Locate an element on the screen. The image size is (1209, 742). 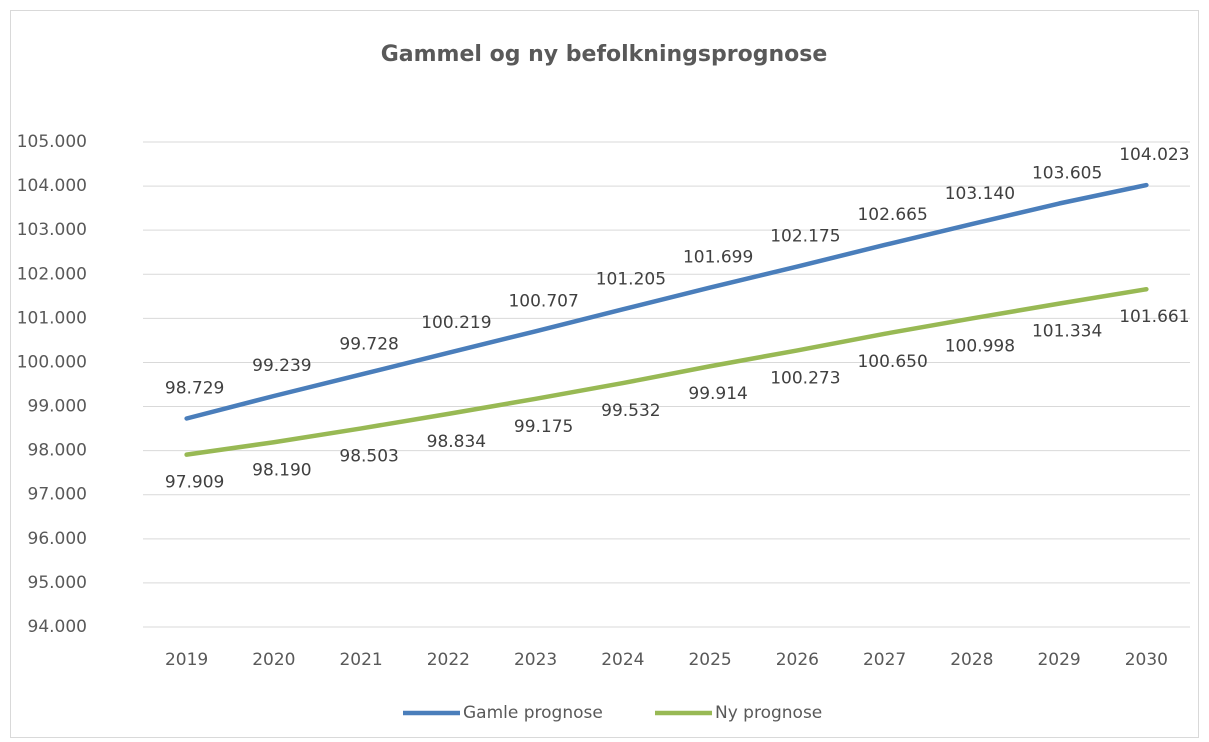
chart-title: Gammel og ny befolkningsprognose is located at coordinates (604, 54).